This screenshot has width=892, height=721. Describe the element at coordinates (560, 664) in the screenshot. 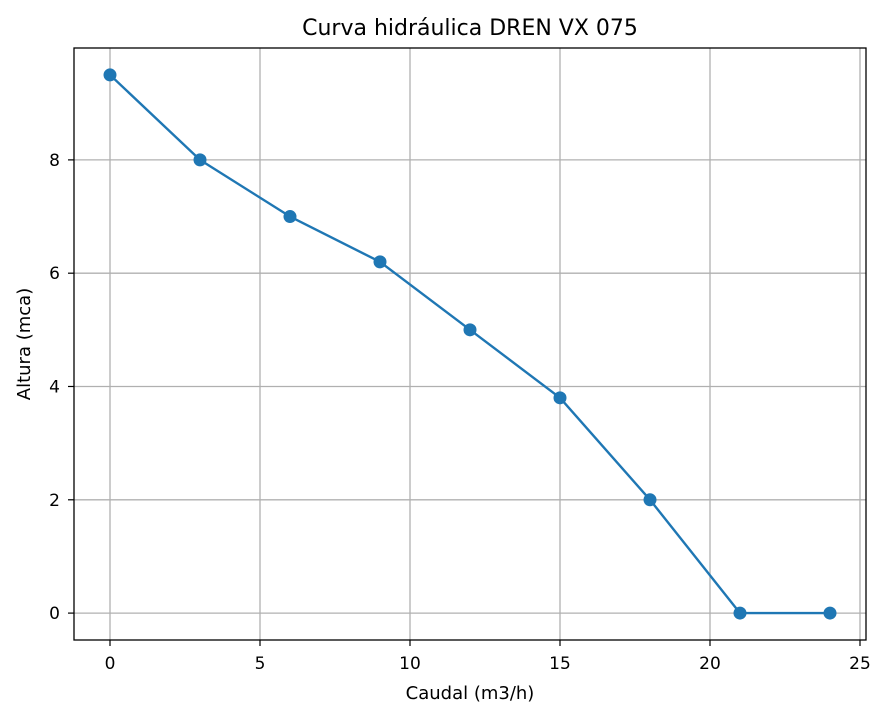

I see `x-tick-label: 15` at that location.